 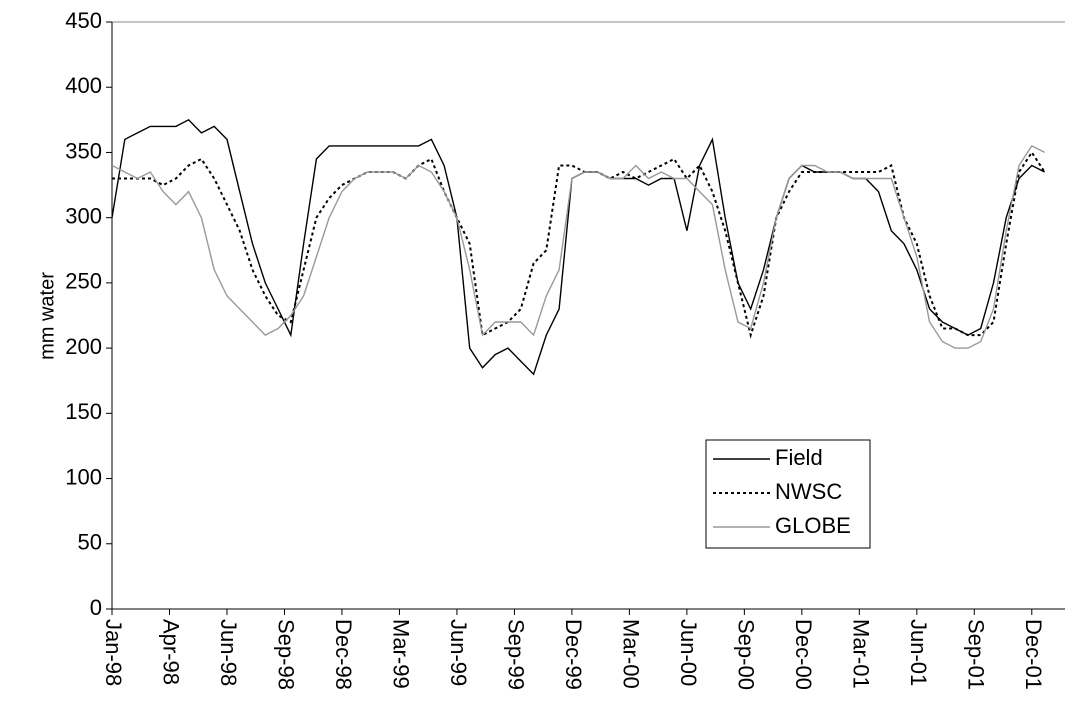 I want to click on y-tick-label: 0, so click(x=96, y=607).